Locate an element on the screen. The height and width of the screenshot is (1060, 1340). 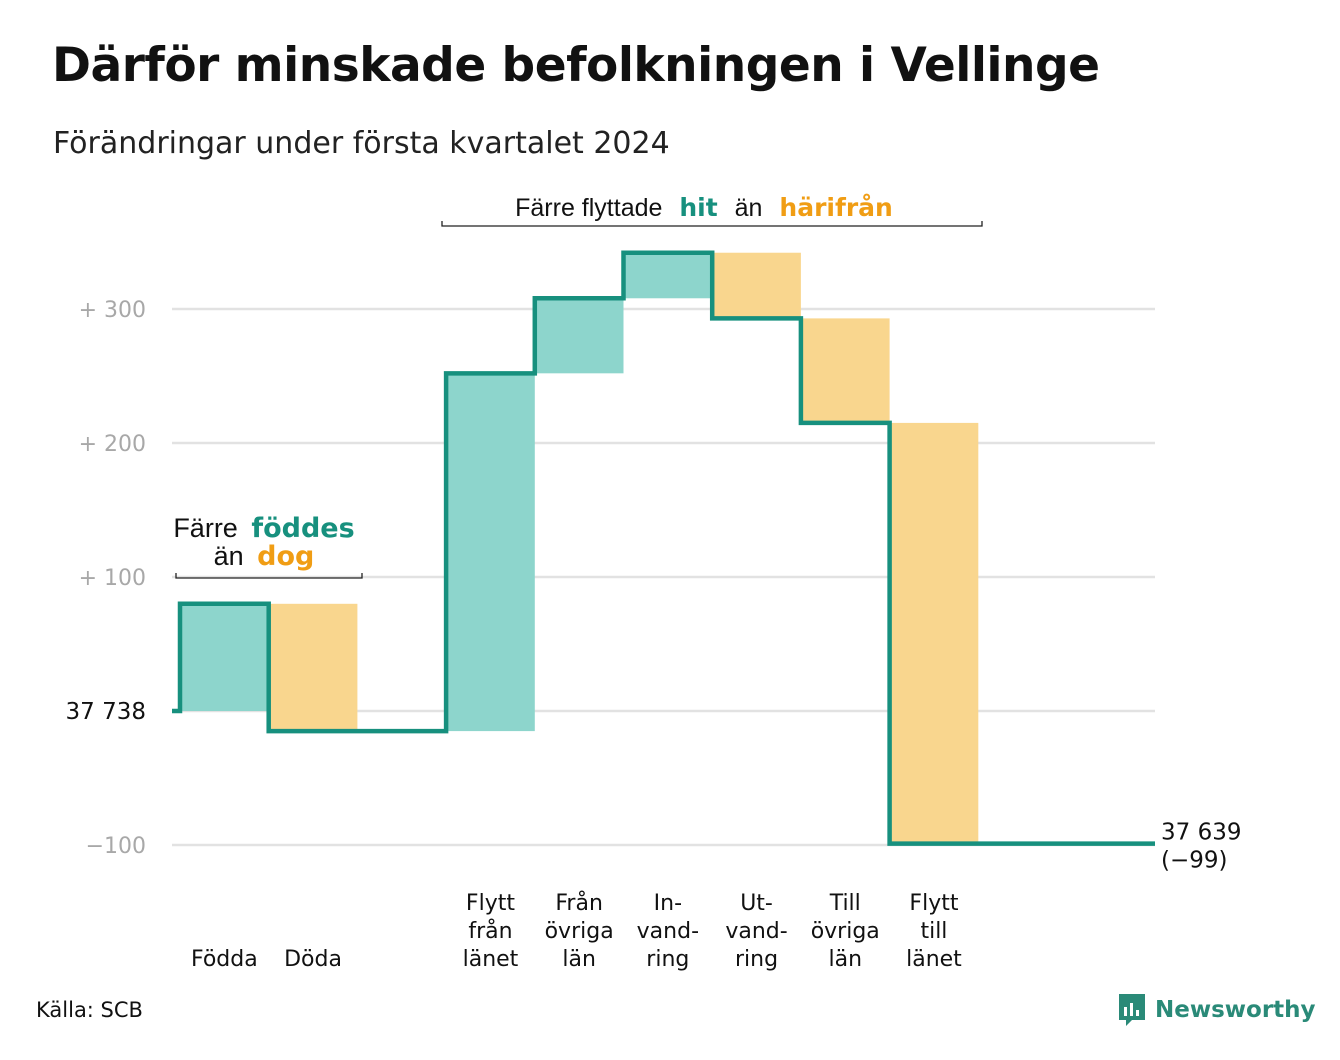
newsworthy-logo-icon is located at coordinates (1132, 1010).